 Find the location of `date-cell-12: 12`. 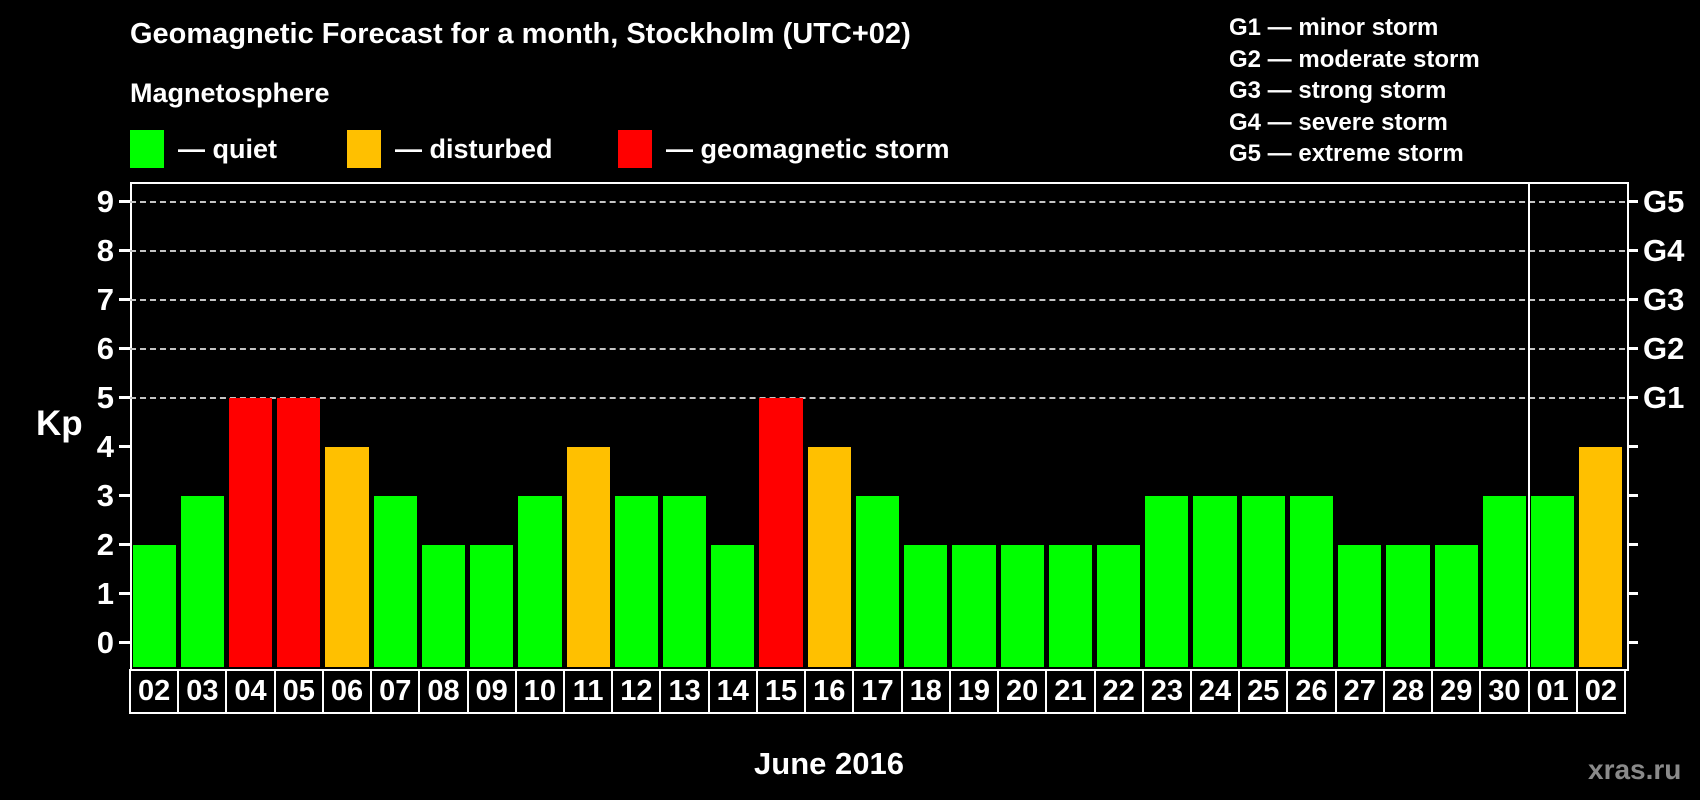

date-cell-12: 12 is located at coordinates (636, 691).